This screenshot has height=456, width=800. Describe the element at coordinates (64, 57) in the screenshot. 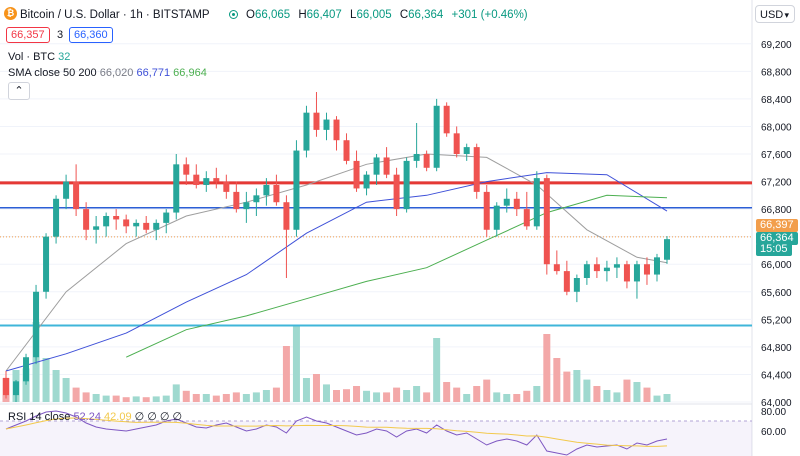

I see `volume-value: 32` at that location.